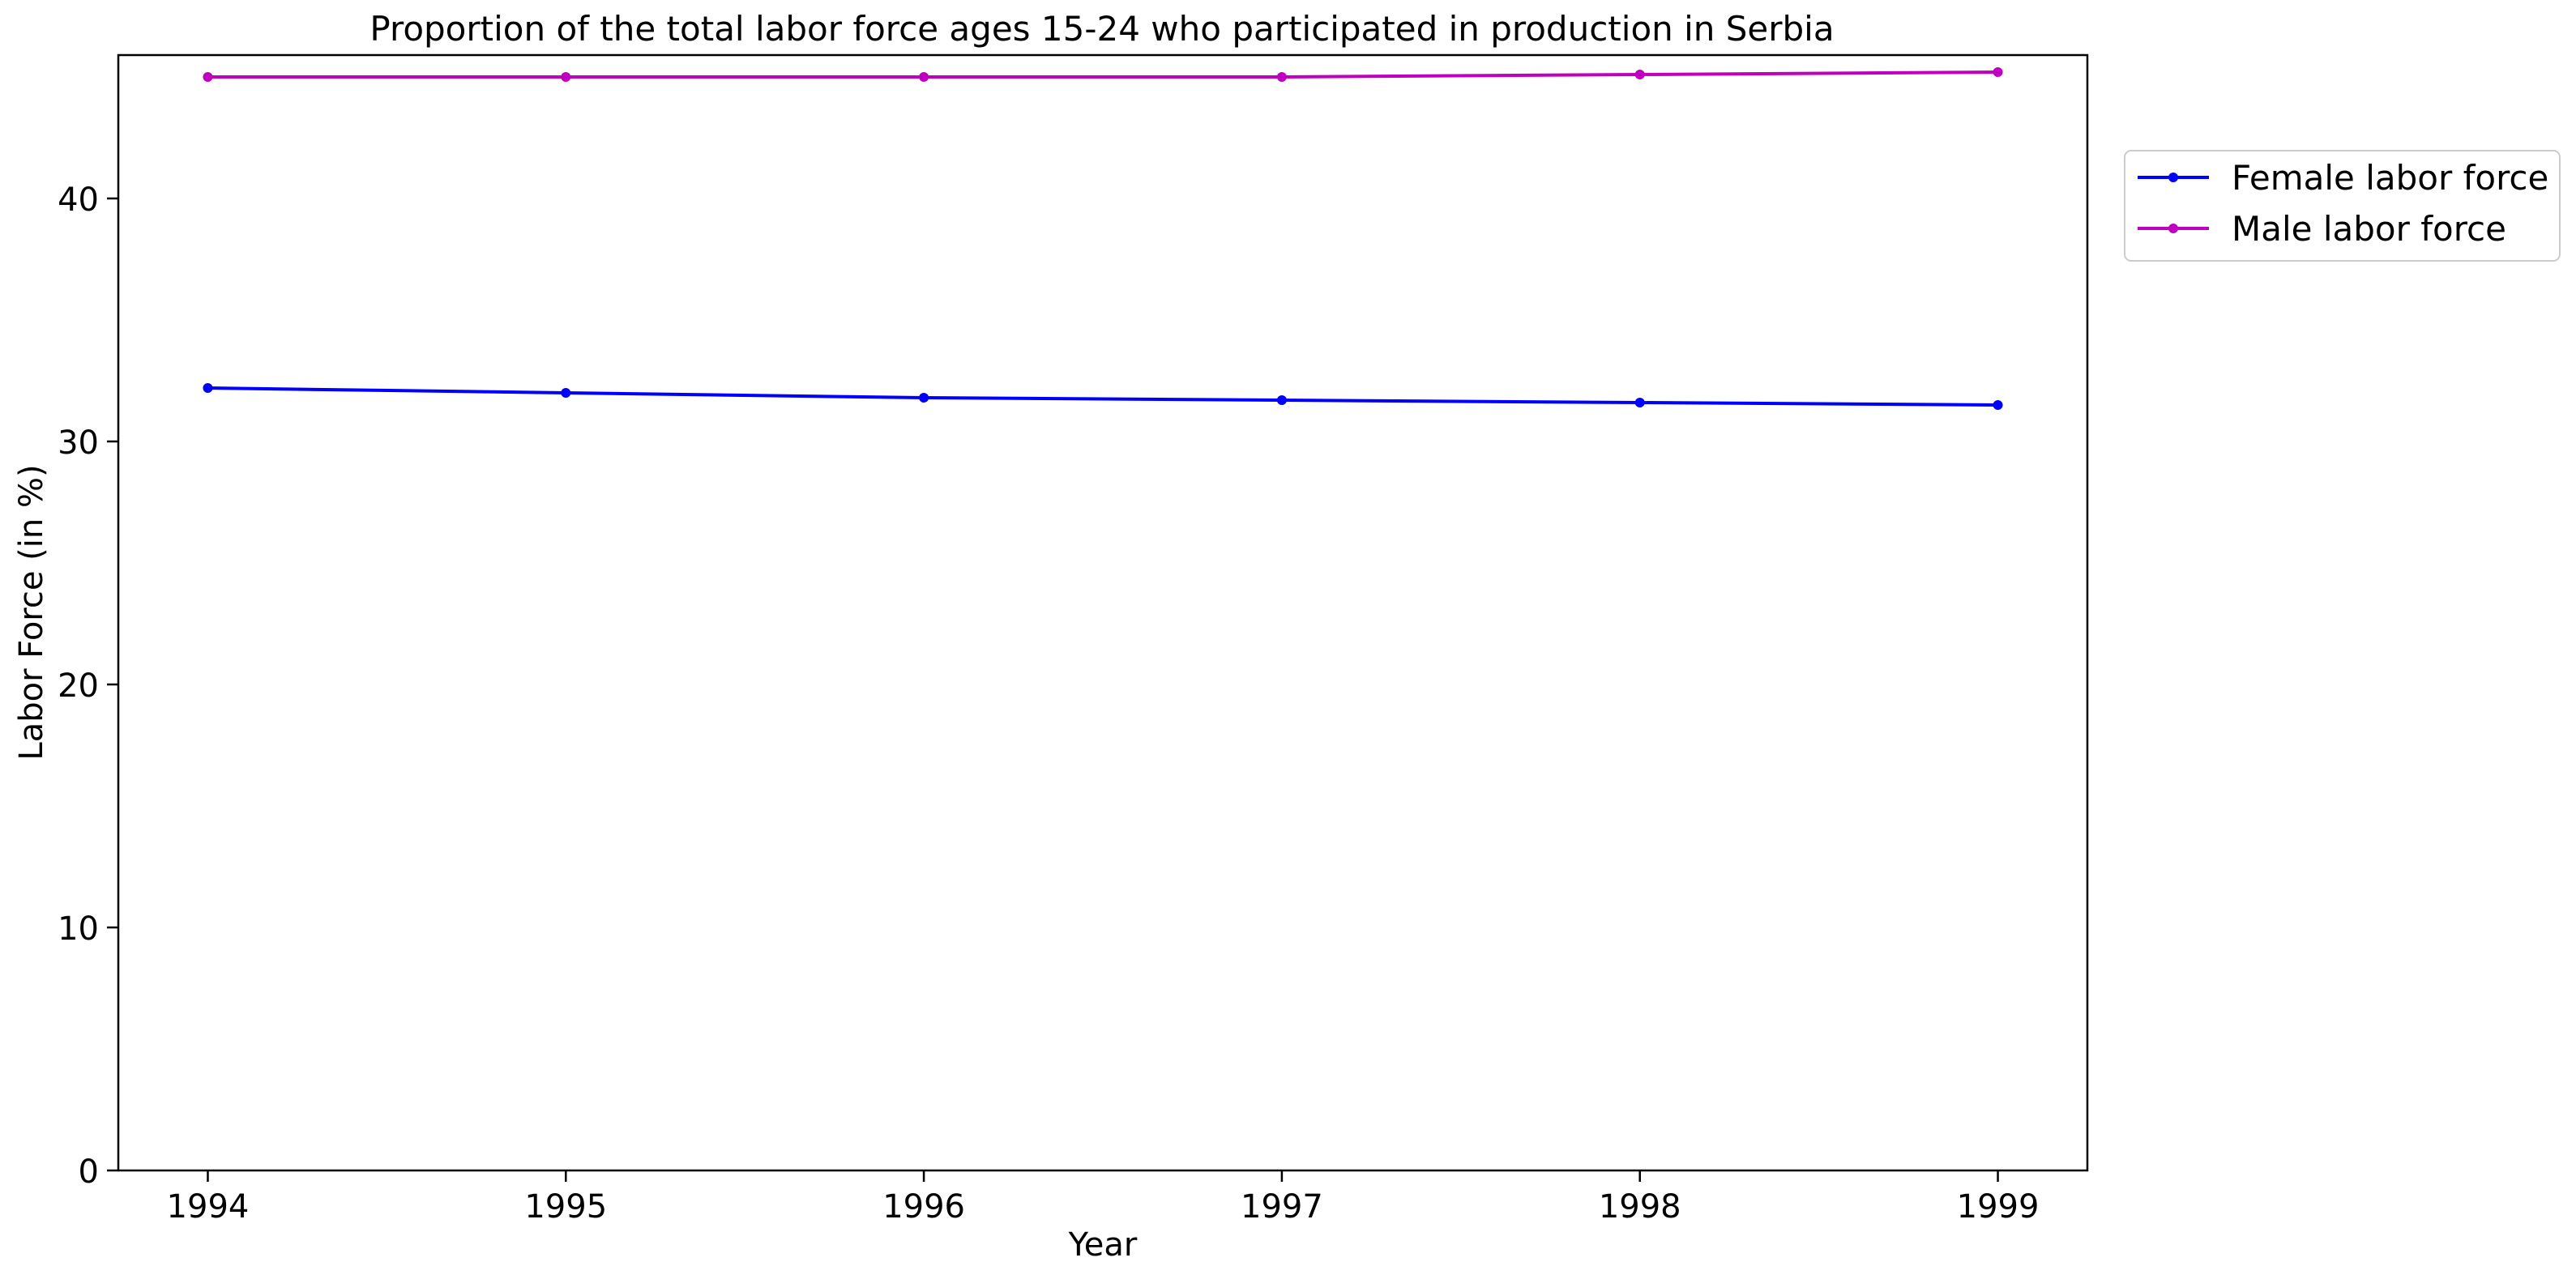 This screenshot has width=2576, height=1279. I want to click on legend-label-male-labor-force: Male labor force, so click(2369, 229).